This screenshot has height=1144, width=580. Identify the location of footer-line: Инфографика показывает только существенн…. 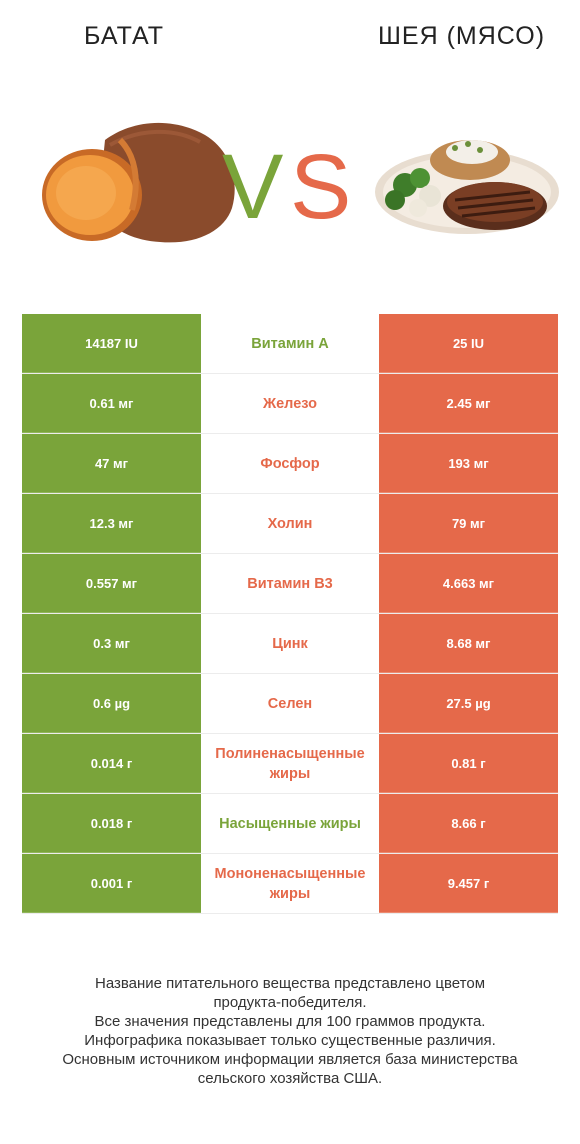
(290, 1040).